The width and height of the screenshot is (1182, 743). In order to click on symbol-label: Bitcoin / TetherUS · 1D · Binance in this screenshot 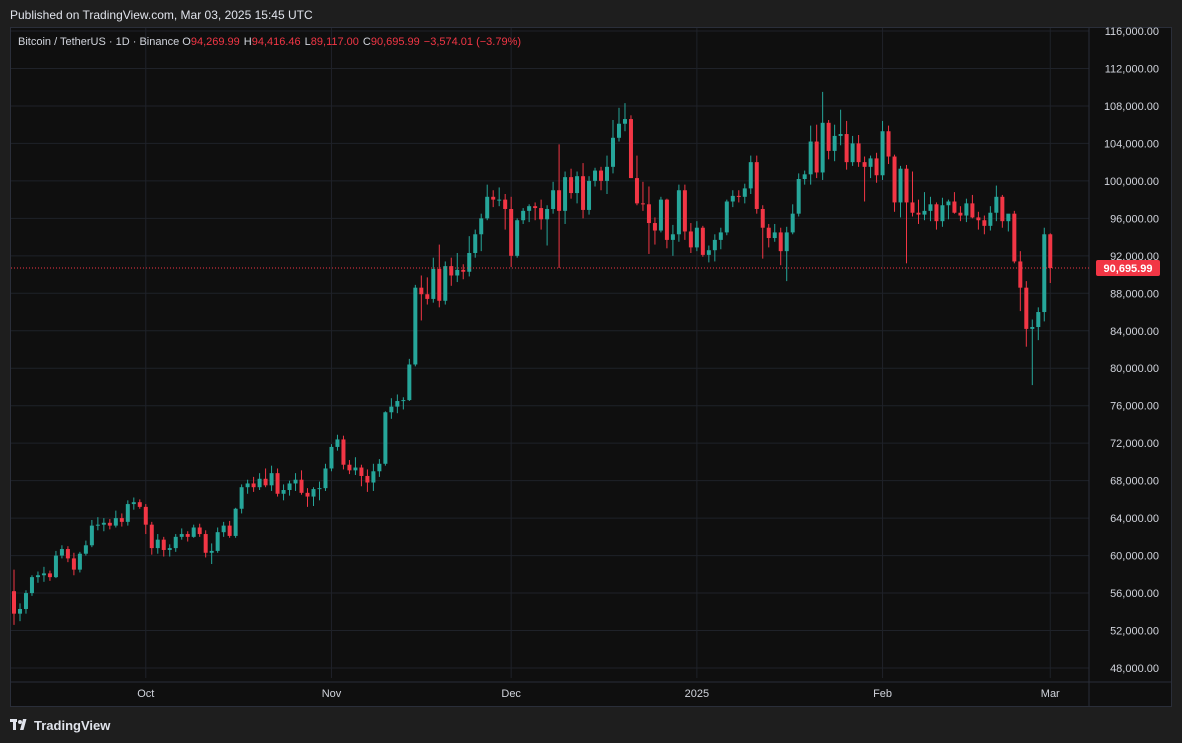, I will do `click(99, 42)`.